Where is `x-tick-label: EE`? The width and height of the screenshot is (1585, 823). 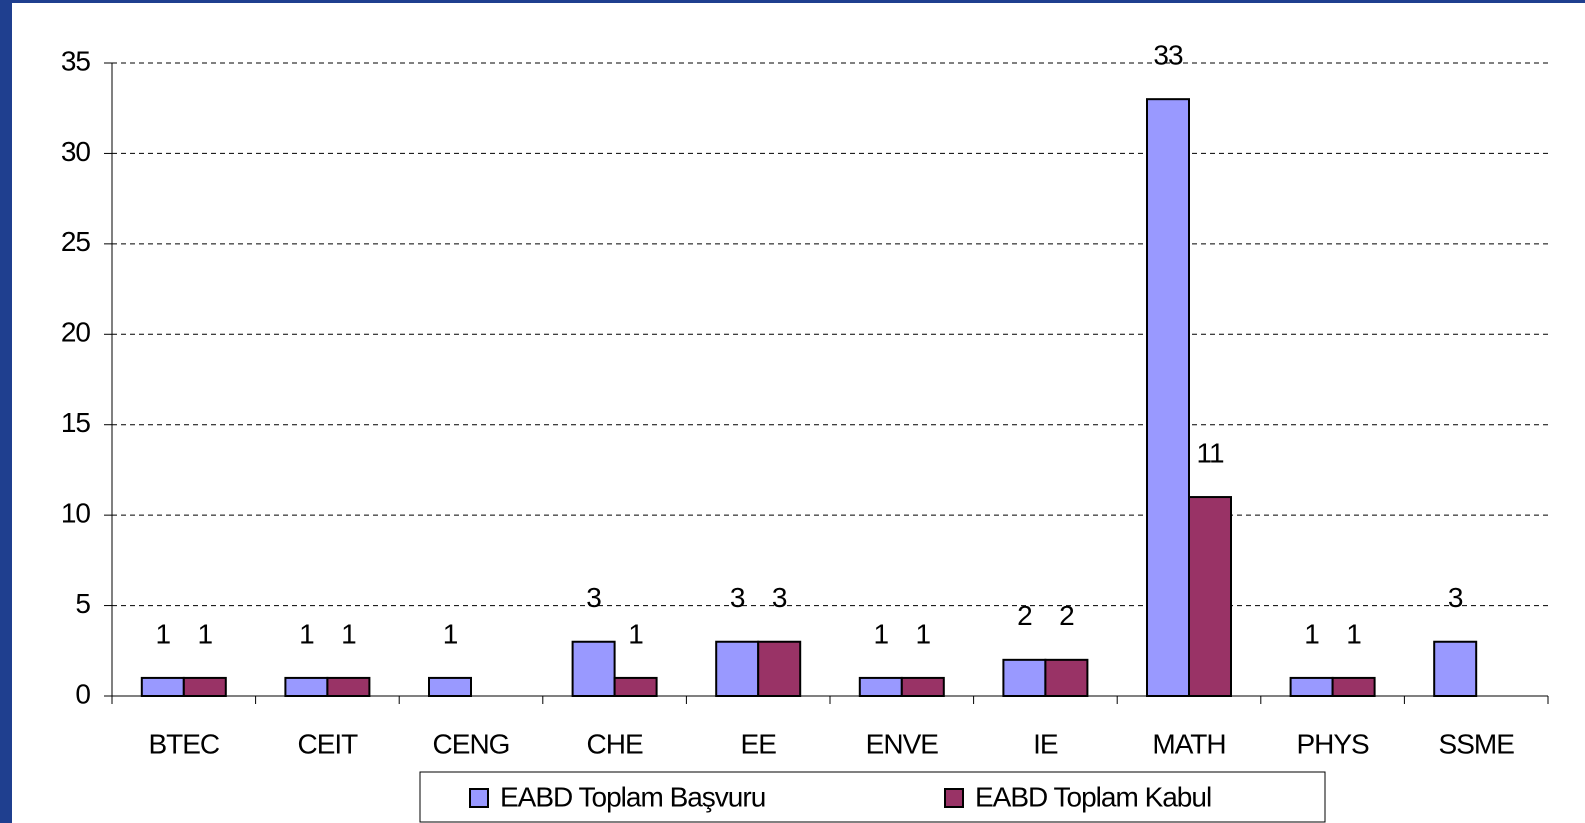 x-tick-label: EE is located at coordinates (759, 743).